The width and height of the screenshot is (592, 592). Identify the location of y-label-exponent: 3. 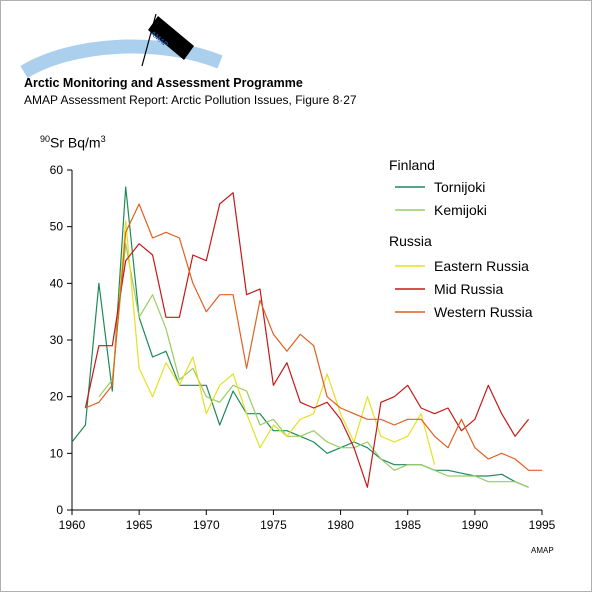
(103, 139).